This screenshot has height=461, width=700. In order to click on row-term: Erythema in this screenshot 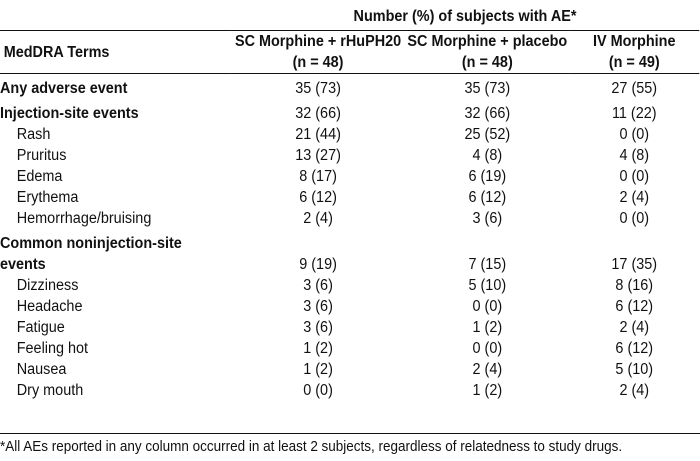, I will do `click(47, 197)`.